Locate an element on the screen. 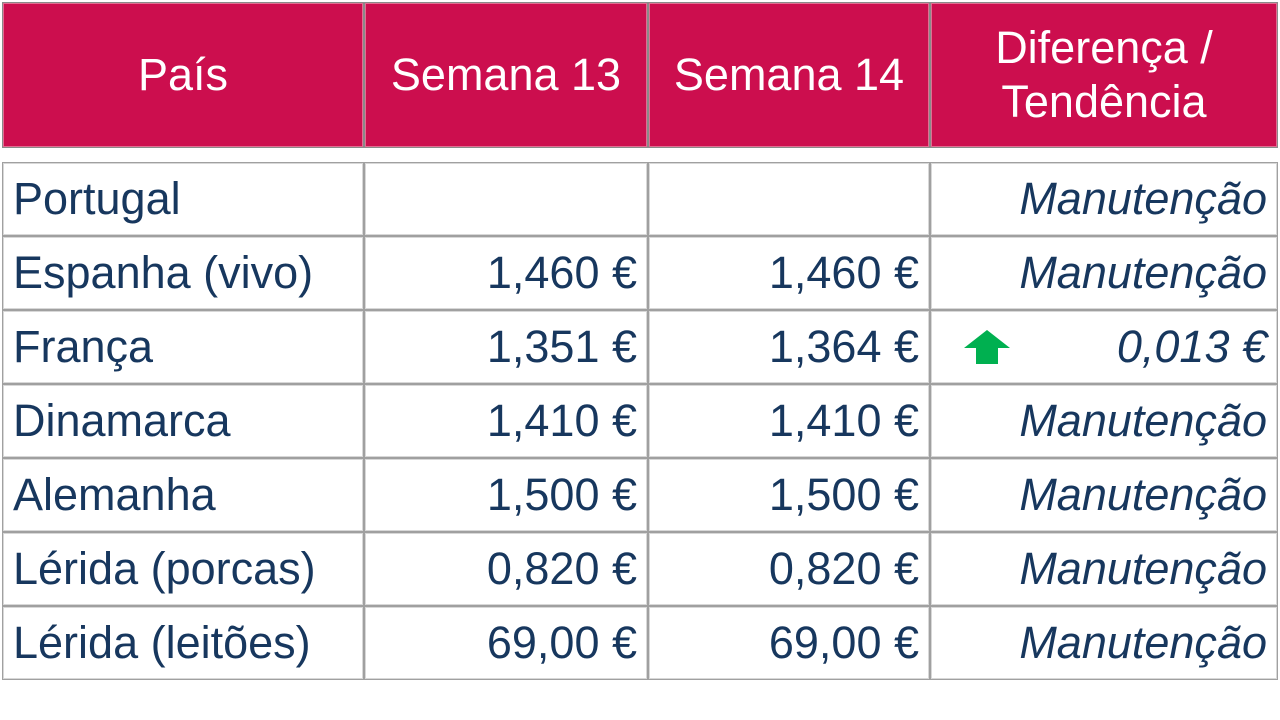 The width and height of the screenshot is (1280, 720). up-arrow-icon is located at coordinates (987, 347).